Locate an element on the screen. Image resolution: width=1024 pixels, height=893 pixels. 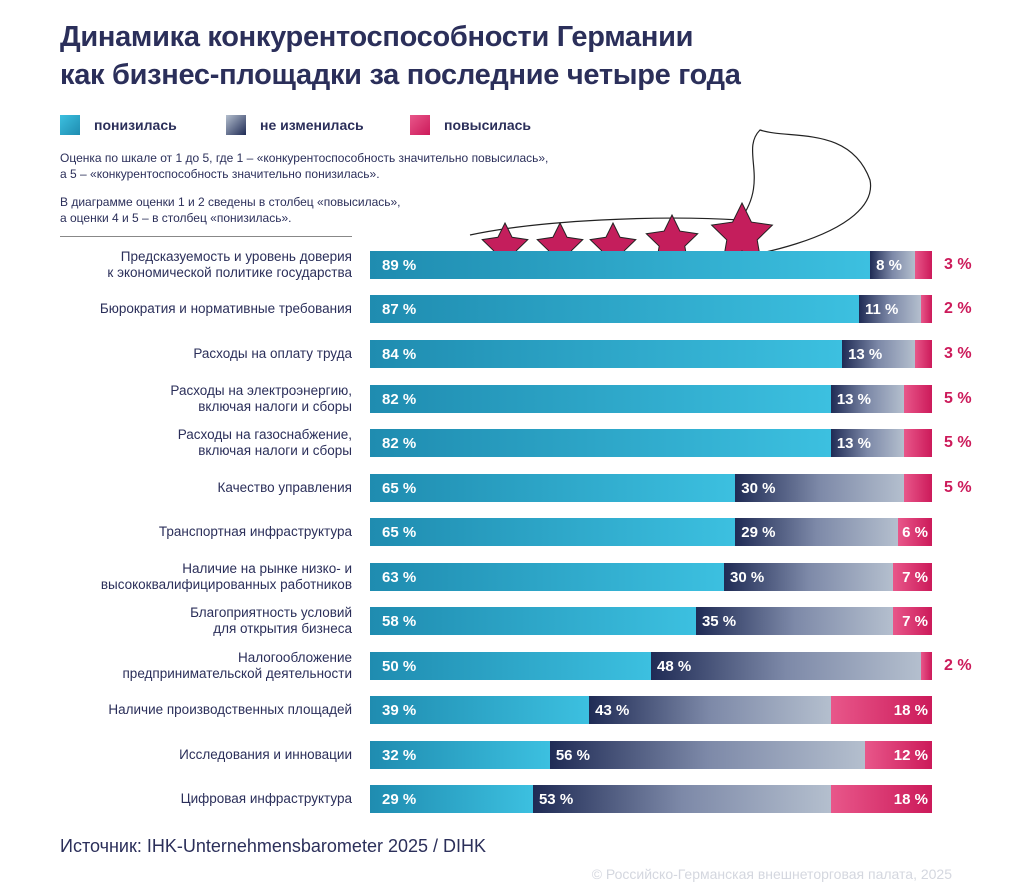
data-label: 30 % is located at coordinates (747, 577).